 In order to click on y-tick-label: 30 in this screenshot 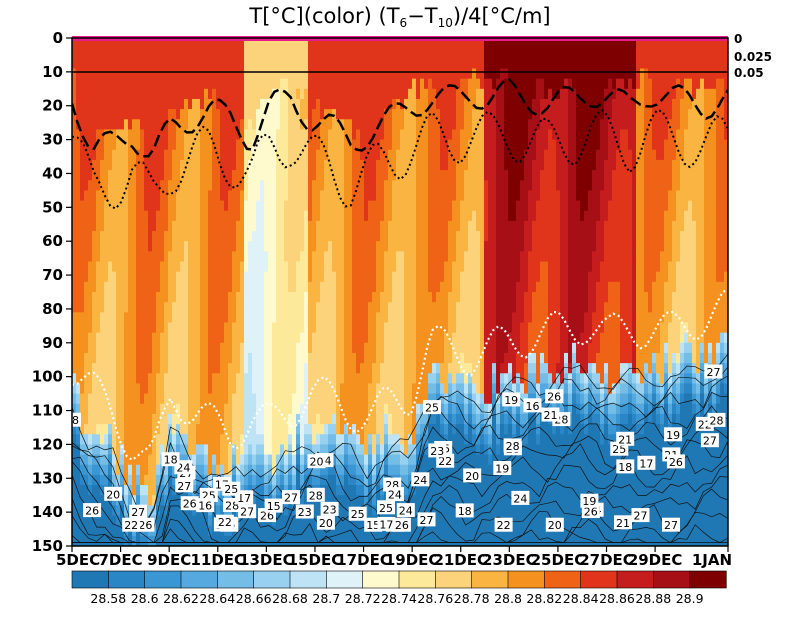, I will do `click(52, 140)`.